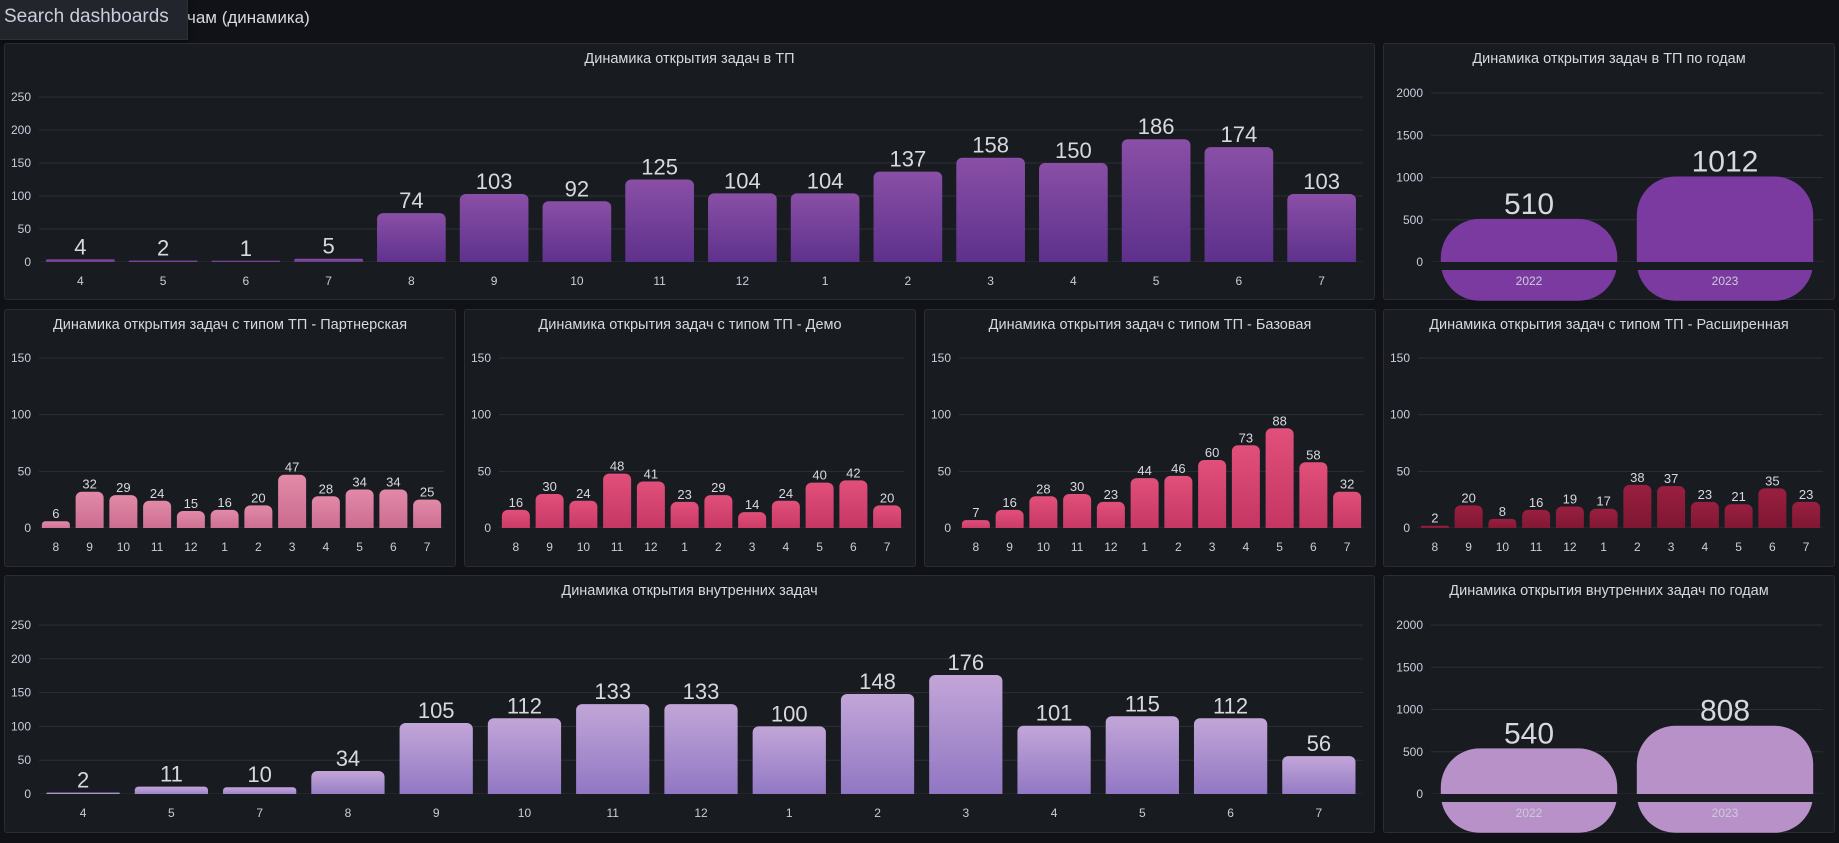  Describe the element at coordinates (1603, 547) in the screenshot. I see `x-tick-label: 1` at that location.